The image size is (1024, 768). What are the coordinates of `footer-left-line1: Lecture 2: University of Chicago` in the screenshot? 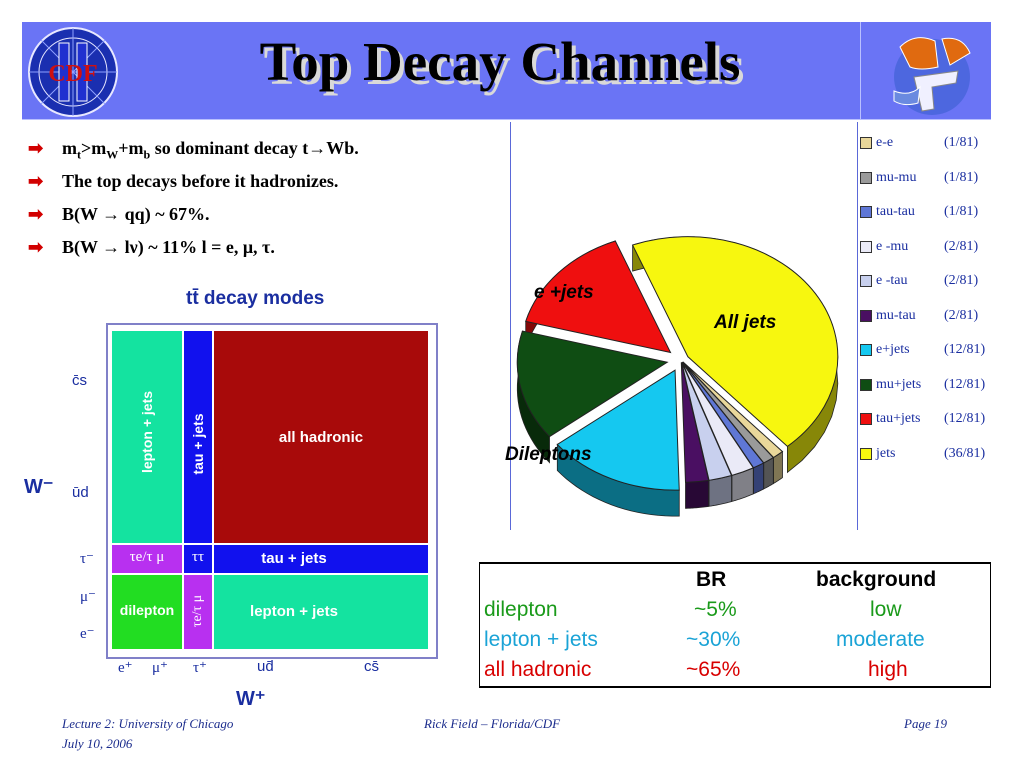 It's located at (148, 723).